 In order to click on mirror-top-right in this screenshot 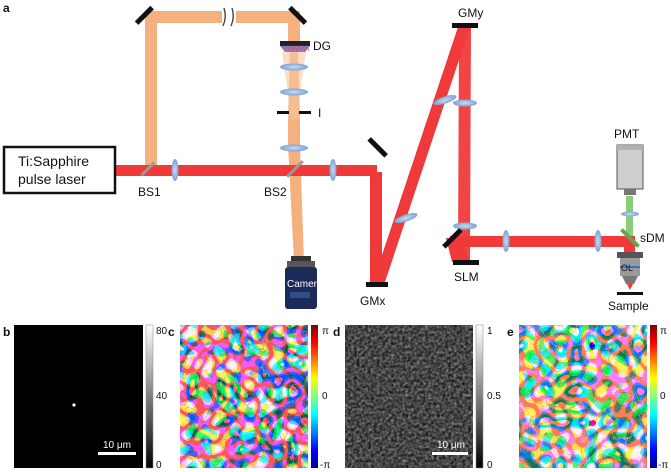, I will do `click(298, 15)`.